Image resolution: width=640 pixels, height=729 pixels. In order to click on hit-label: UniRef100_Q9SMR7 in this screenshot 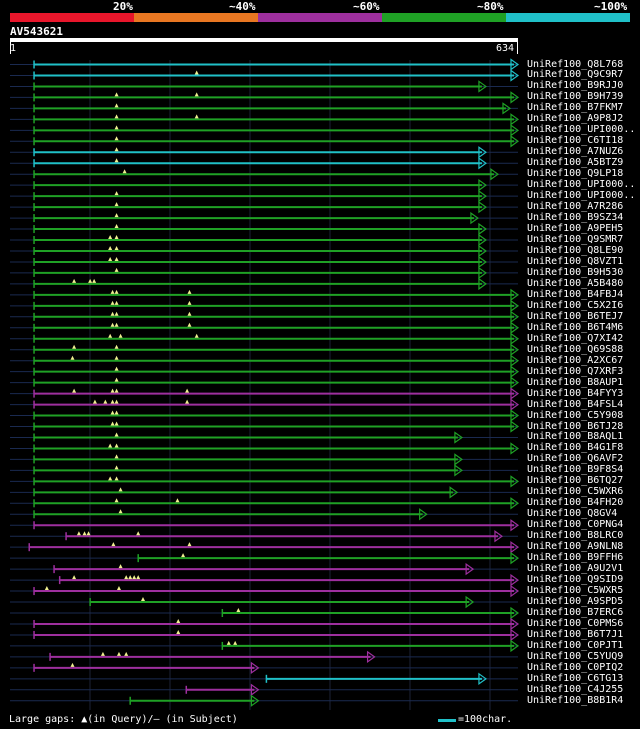, I will do `click(575, 240)`.